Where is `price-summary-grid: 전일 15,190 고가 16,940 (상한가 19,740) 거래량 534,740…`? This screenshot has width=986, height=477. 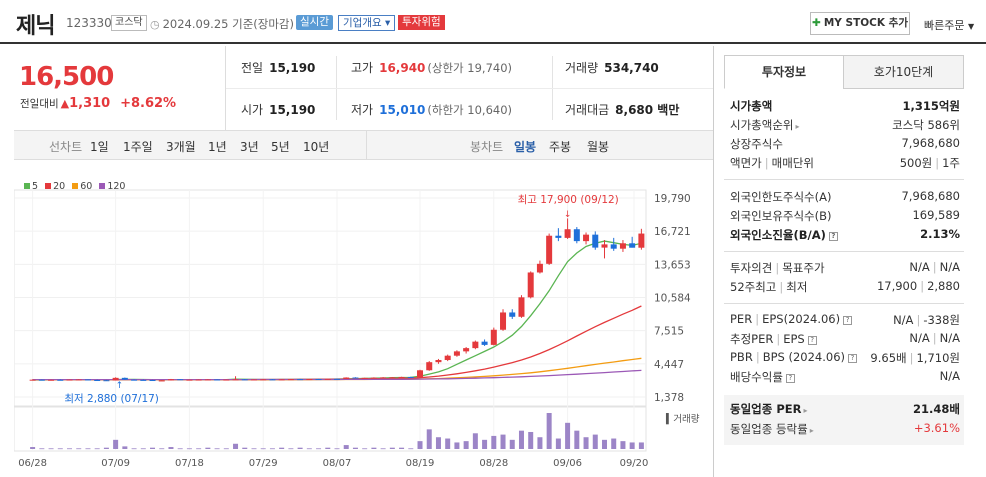
price-summary-grid: 전일 15,190 고가 16,940 (상한가 19,740) 거래량 534,740… is located at coordinates (469, 88).